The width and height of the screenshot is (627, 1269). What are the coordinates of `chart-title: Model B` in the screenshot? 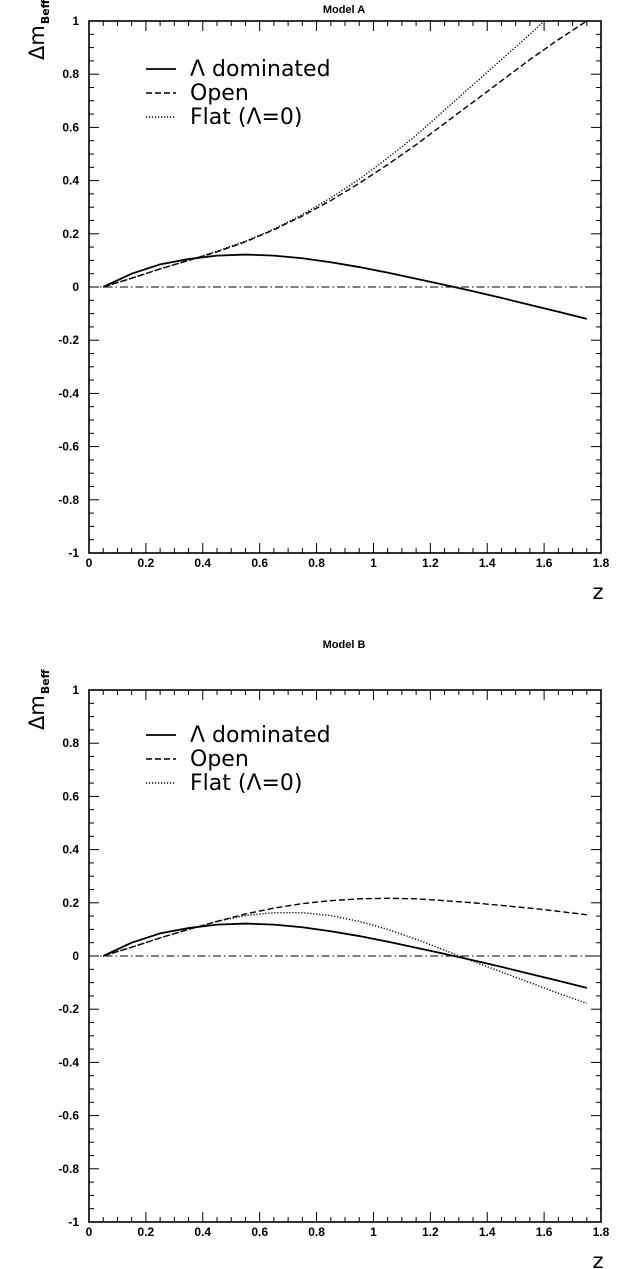 It's located at (344, 645).